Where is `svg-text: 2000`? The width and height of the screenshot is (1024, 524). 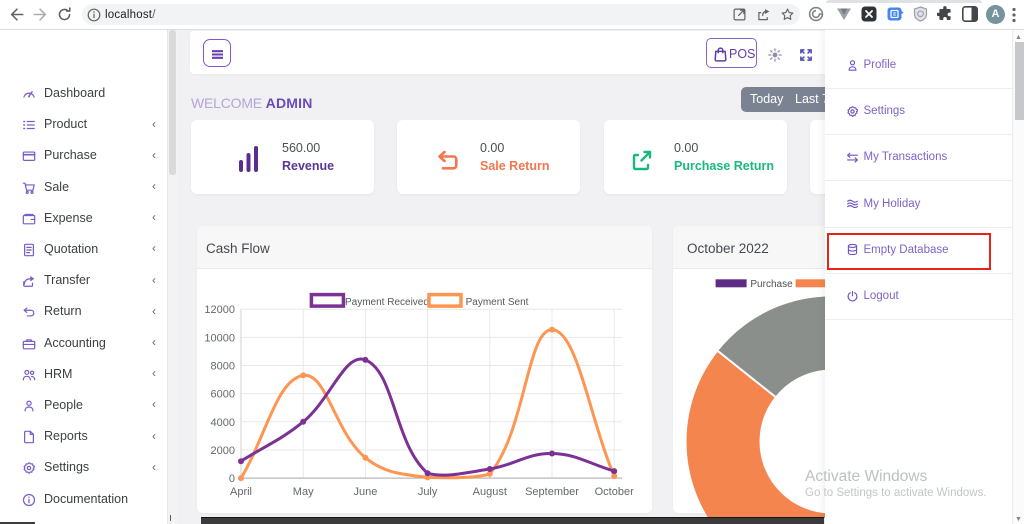
svg-text: 2000 is located at coordinates (223, 451).